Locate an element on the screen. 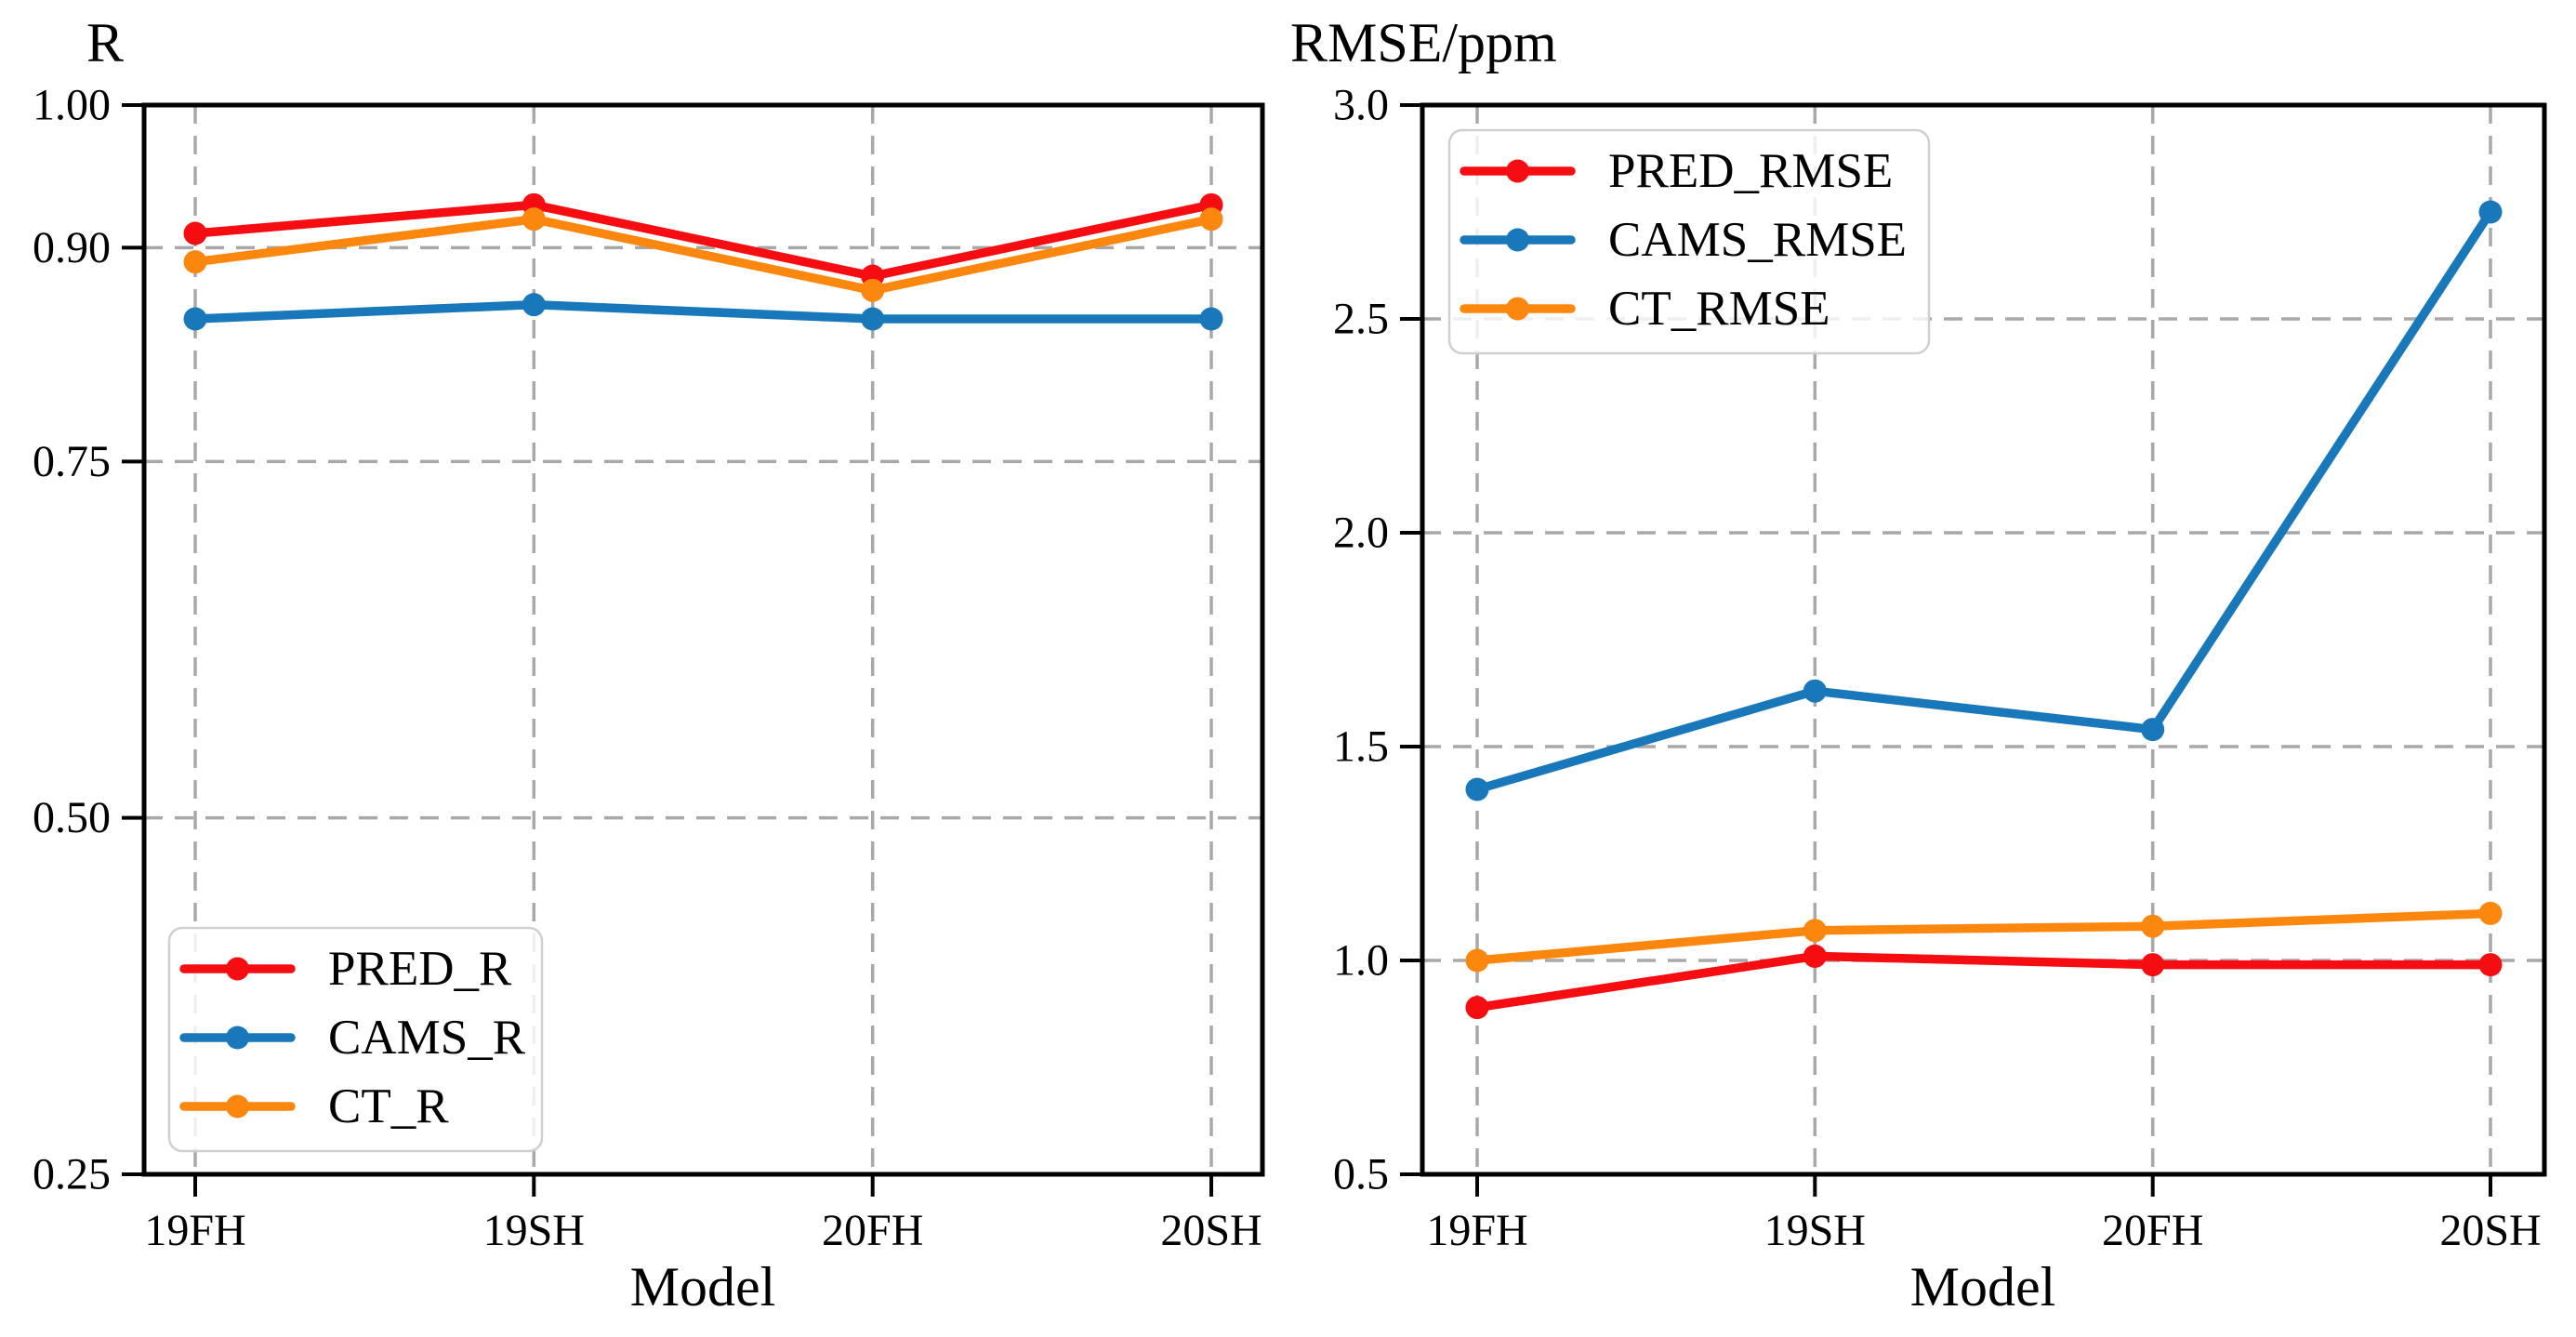 The height and width of the screenshot is (1337, 2576). data-point-CT_RMSE-19SH is located at coordinates (1815, 931).